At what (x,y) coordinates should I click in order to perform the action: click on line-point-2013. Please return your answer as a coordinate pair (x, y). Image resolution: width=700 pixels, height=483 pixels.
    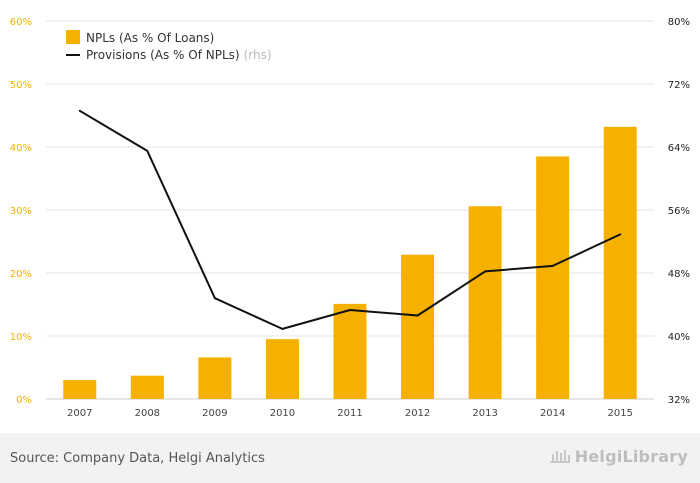
    Looking at the image, I should click on (485, 271).